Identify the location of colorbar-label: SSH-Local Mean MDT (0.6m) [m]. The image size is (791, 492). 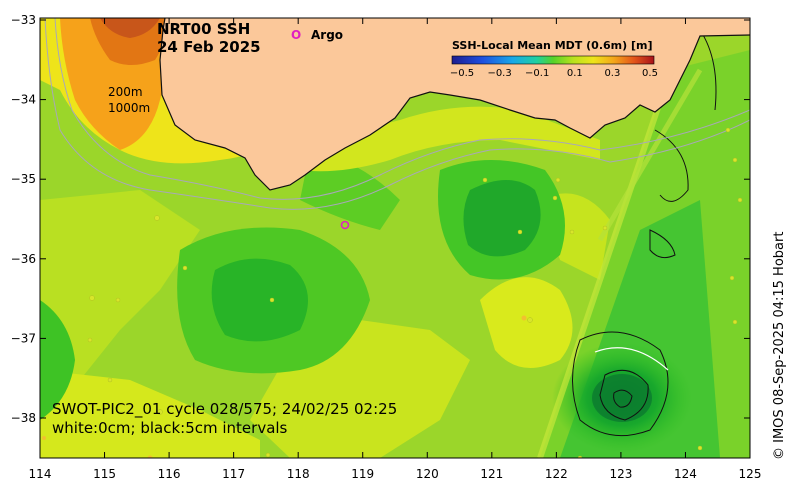
(552, 45).